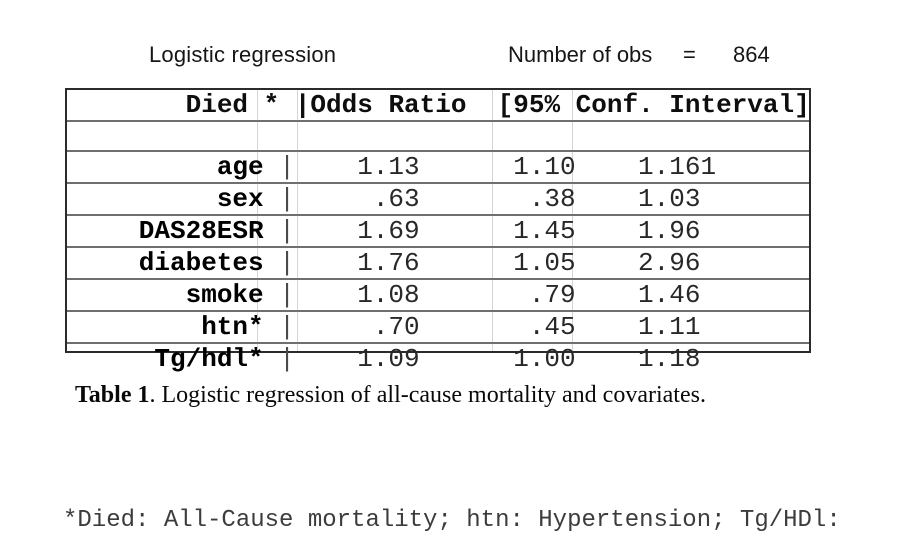  I want to click on ci-high-value: 1.161, so click(677, 167).